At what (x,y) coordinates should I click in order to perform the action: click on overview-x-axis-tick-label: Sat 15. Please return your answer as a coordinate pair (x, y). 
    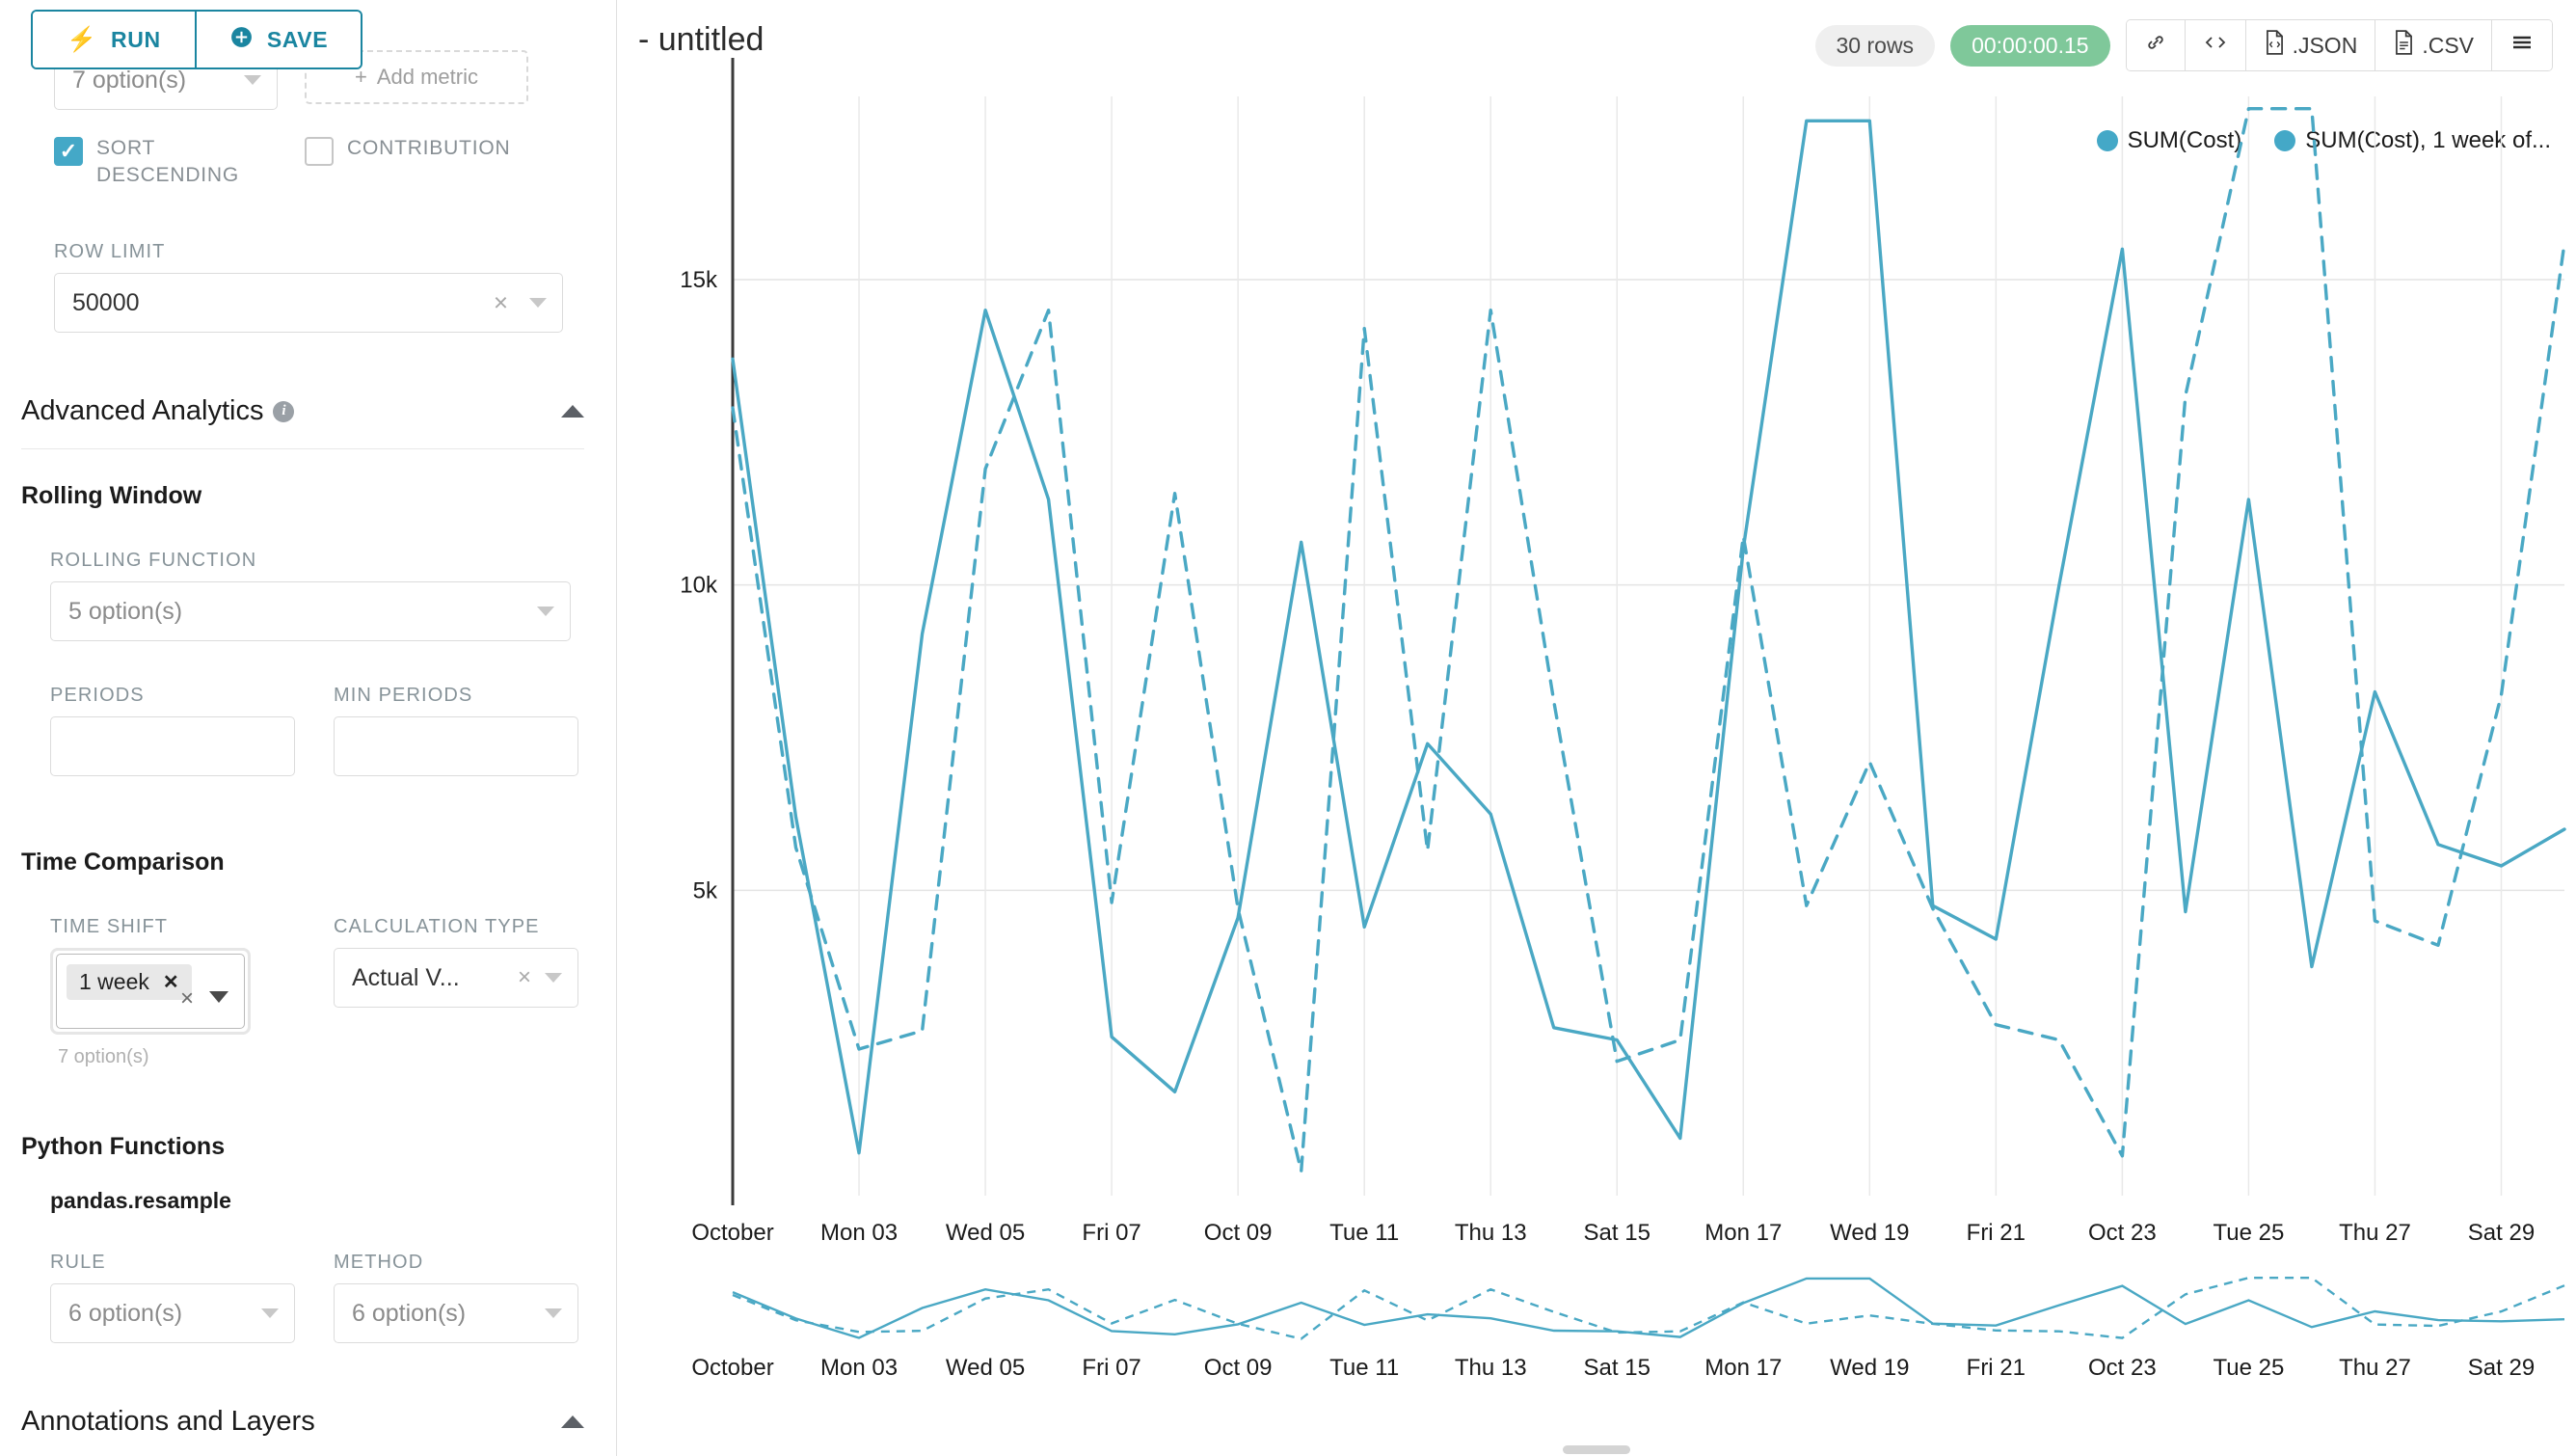
    Looking at the image, I should click on (1617, 1368).